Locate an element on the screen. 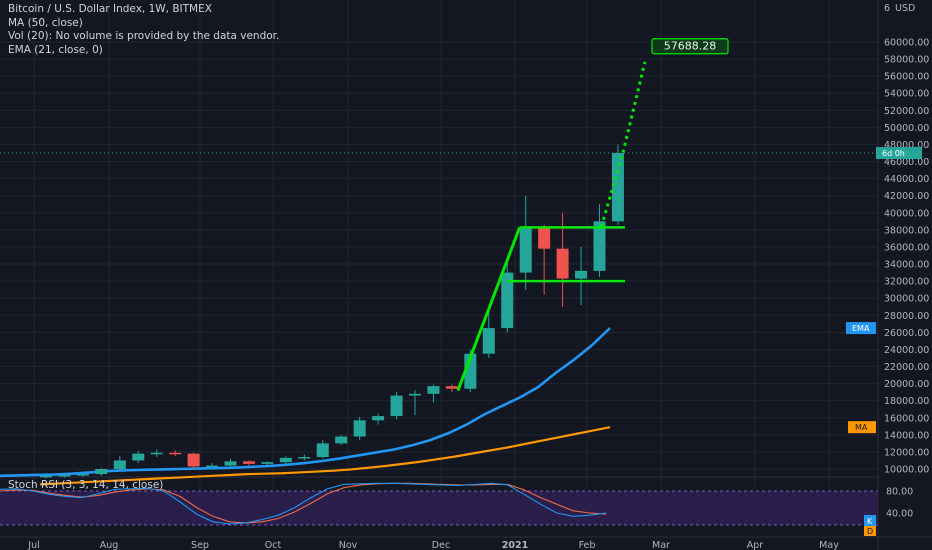  price-tick: 32000.00 is located at coordinates (906, 282).